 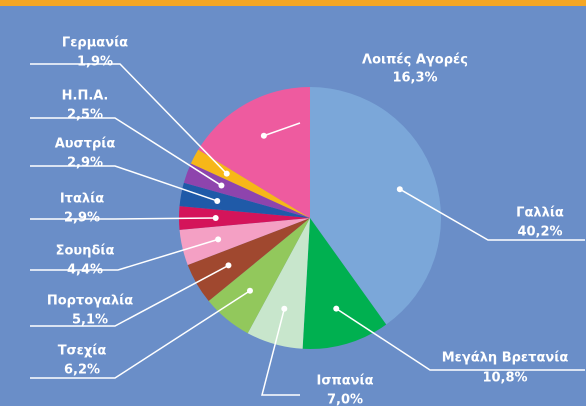 What do you see at coordinates (345, 399) in the screenshot?
I see `value-label: 7,0%` at bounding box center [345, 399].